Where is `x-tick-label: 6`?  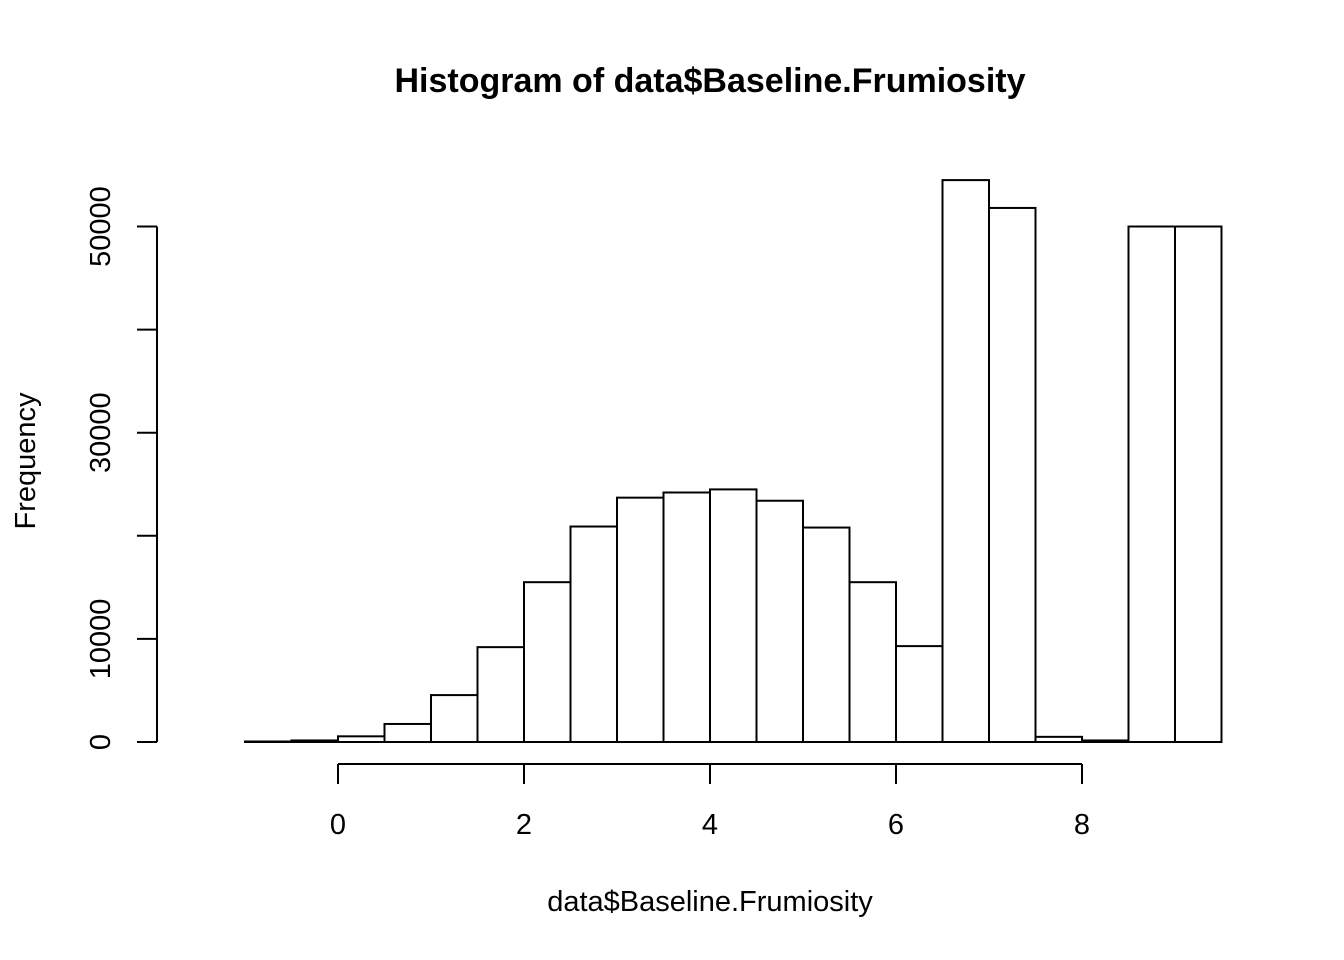 x-tick-label: 6 is located at coordinates (896, 825).